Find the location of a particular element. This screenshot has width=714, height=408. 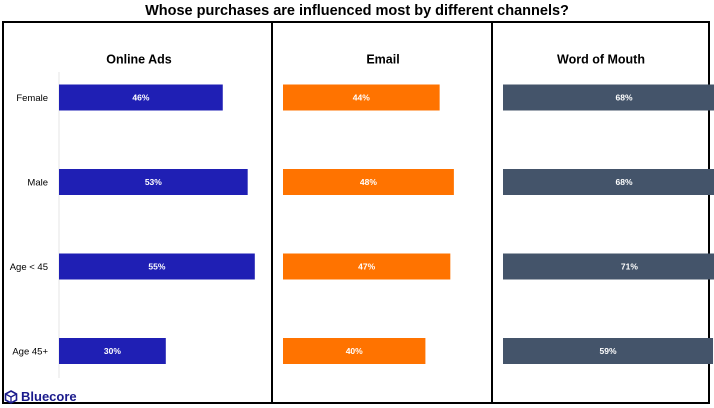

data-label: 55% is located at coordinates (156, 267).